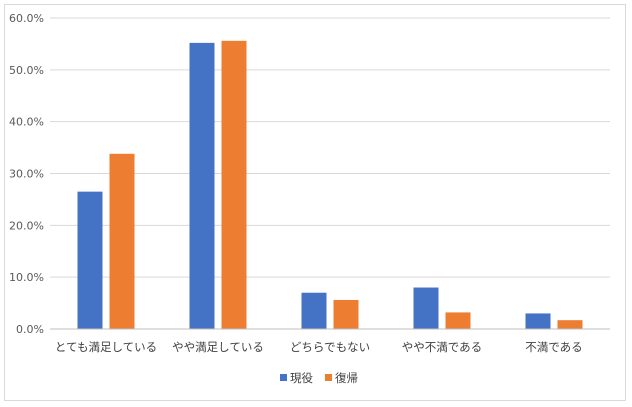 The height and width of the screenshot is (407, 632). What do you see at coordinates (218, 347) in the screenshot?
I see `x-category-label: やや満足している` at bounding box center [218, 347].